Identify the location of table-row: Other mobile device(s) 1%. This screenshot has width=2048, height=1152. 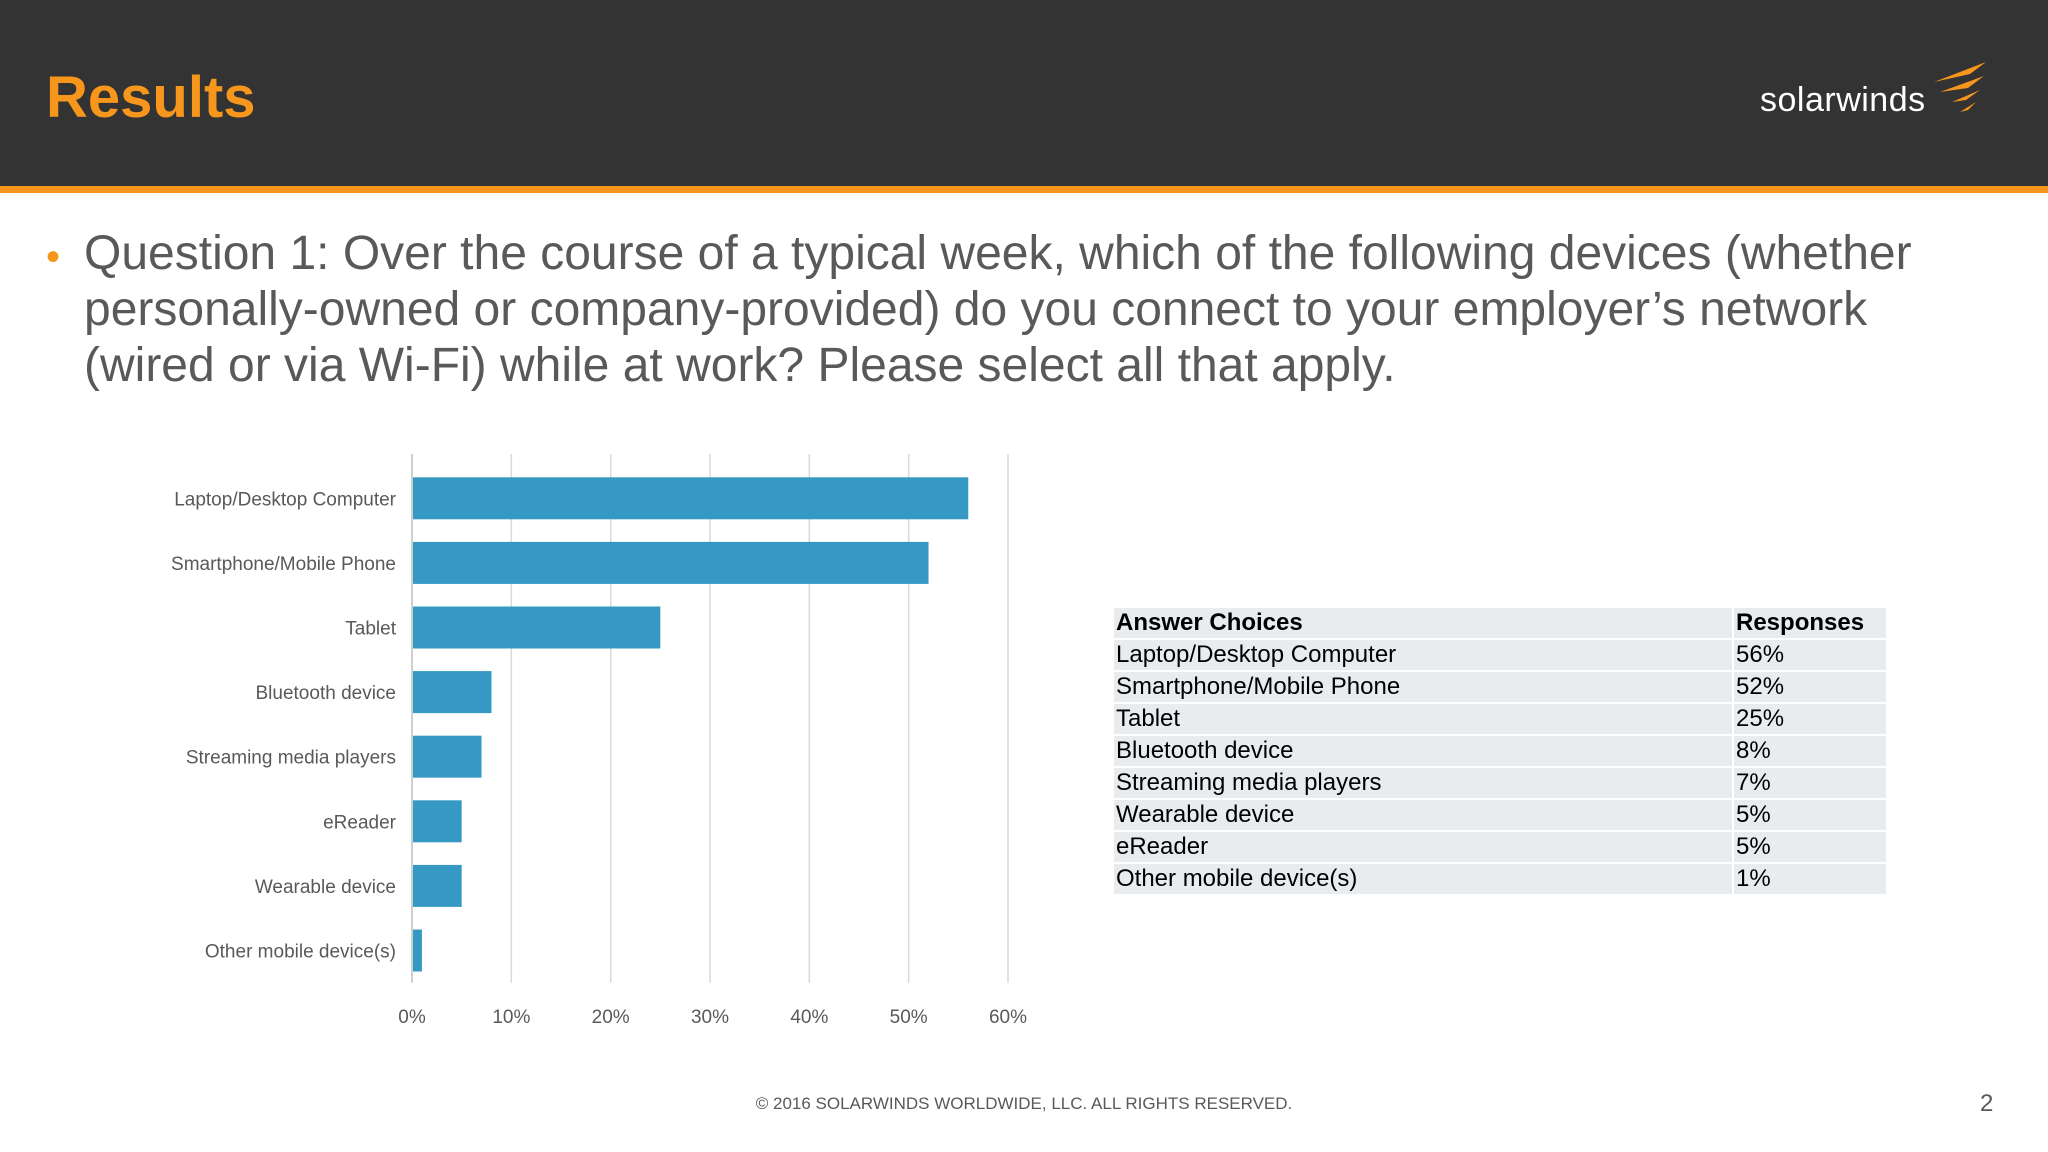
(1500, 879).